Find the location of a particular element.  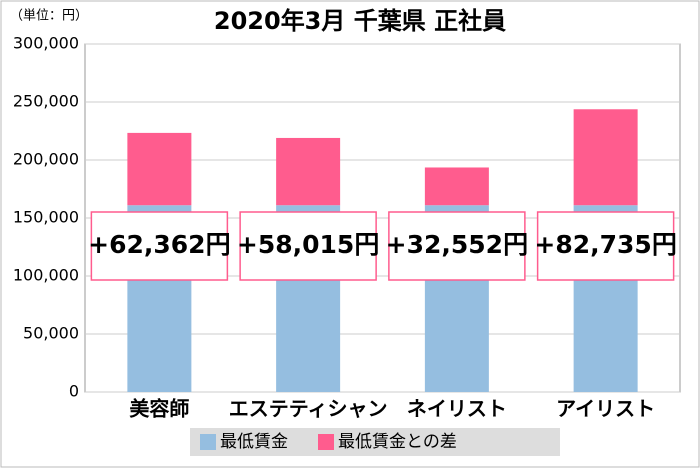

data-label: +32,552円 is located at coordinates (457, 244).